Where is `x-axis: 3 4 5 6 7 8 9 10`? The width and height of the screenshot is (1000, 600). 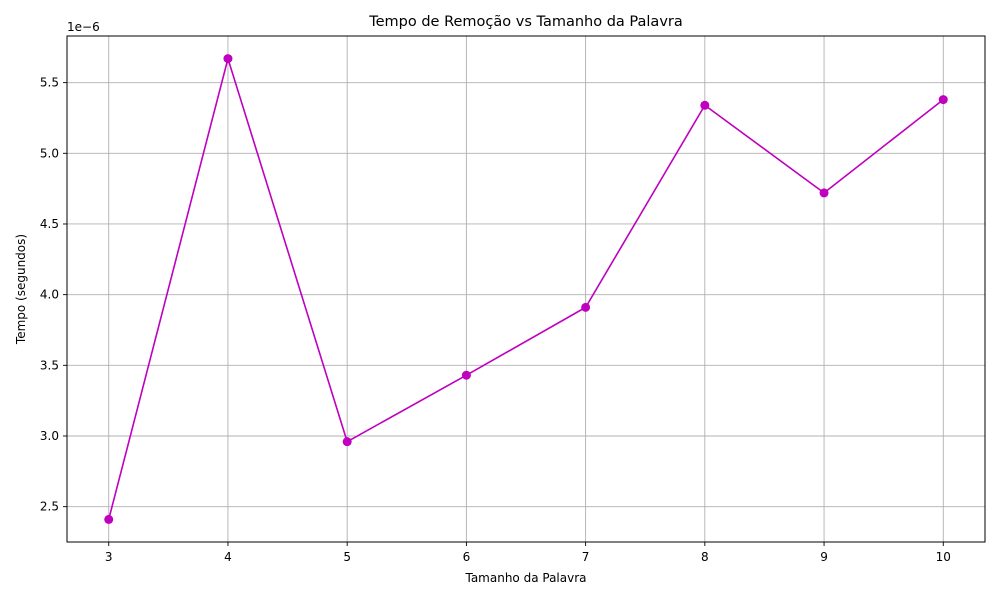
x-axis: 3 4 5 6 7 8 9 10 is located at coordinates (528, 553).